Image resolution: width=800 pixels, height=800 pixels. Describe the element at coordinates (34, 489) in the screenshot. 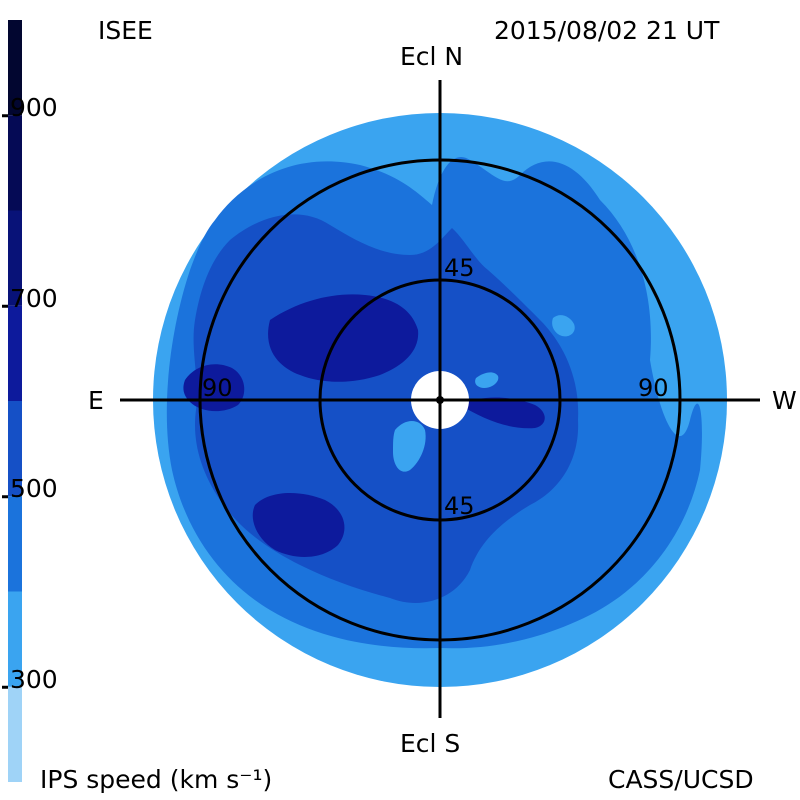

I see `colorbar-tick-label-500: 500` at that location.